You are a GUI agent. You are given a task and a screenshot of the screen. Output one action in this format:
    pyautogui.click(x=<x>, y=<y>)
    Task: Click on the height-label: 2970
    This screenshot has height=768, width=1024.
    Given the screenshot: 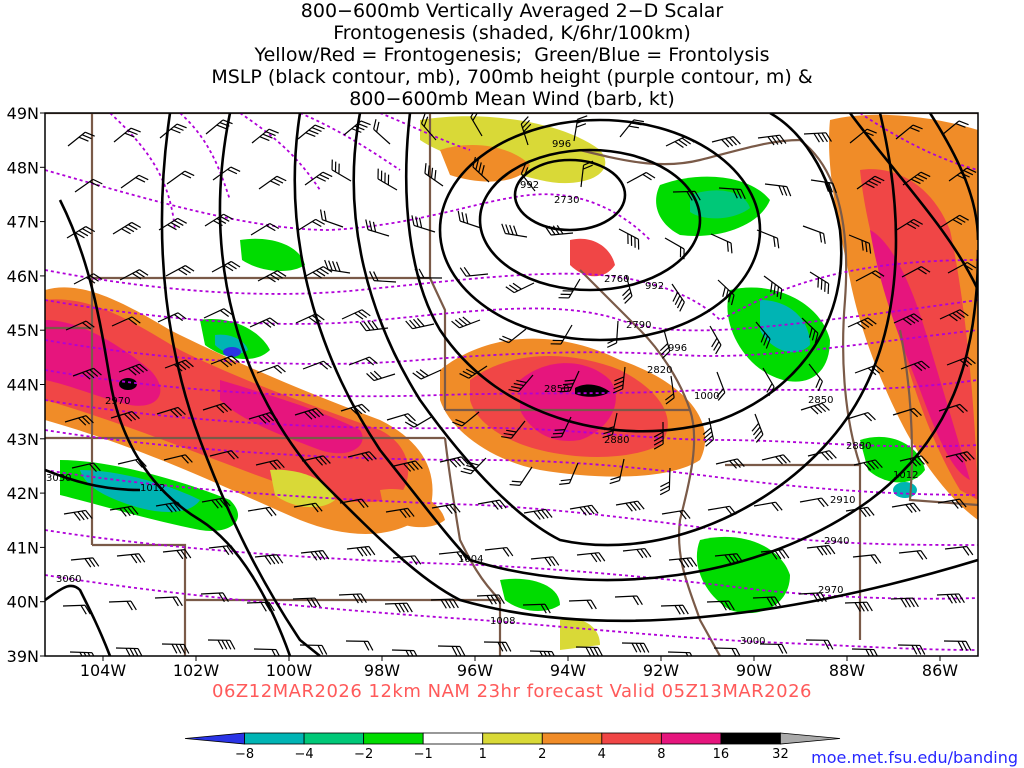 What is the action you would take?
    pyautogui.click(x=830, y=590)
    